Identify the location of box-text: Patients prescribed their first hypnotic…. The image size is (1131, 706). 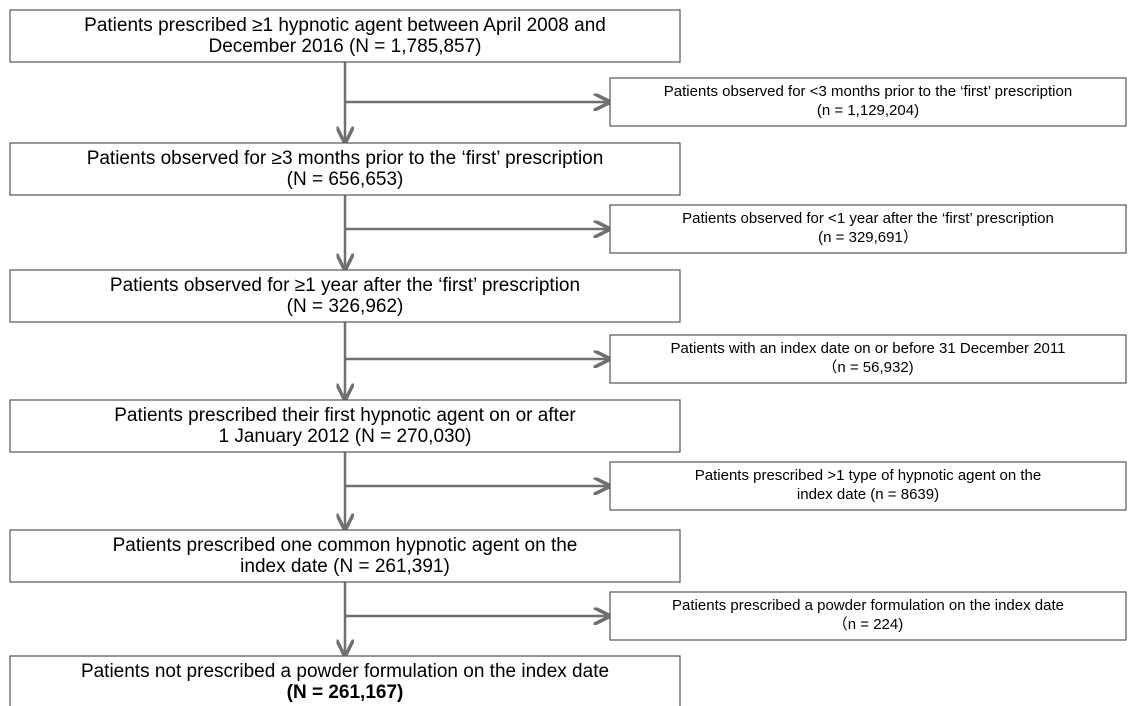
(345, 415).